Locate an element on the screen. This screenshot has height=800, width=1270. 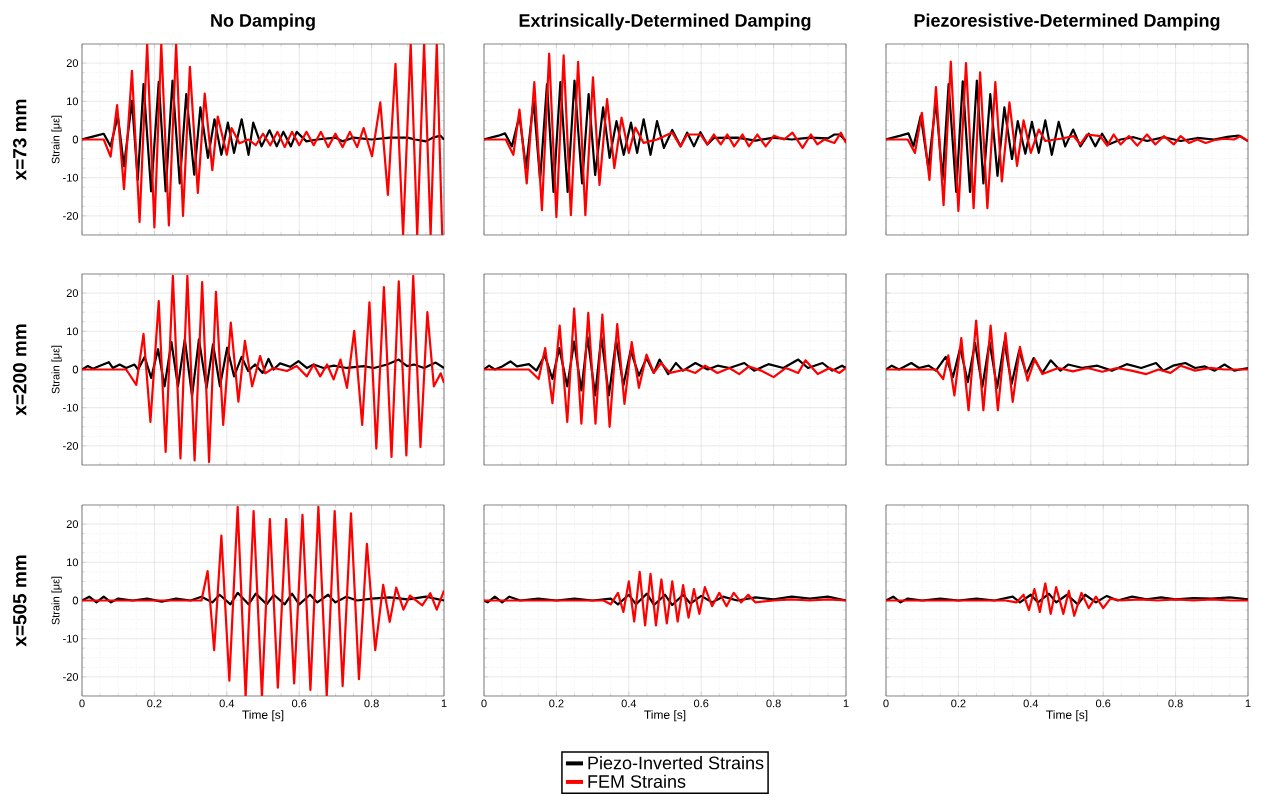
chart-title: Extrinsically-Determined Damping is located at coordinates (665, 22).